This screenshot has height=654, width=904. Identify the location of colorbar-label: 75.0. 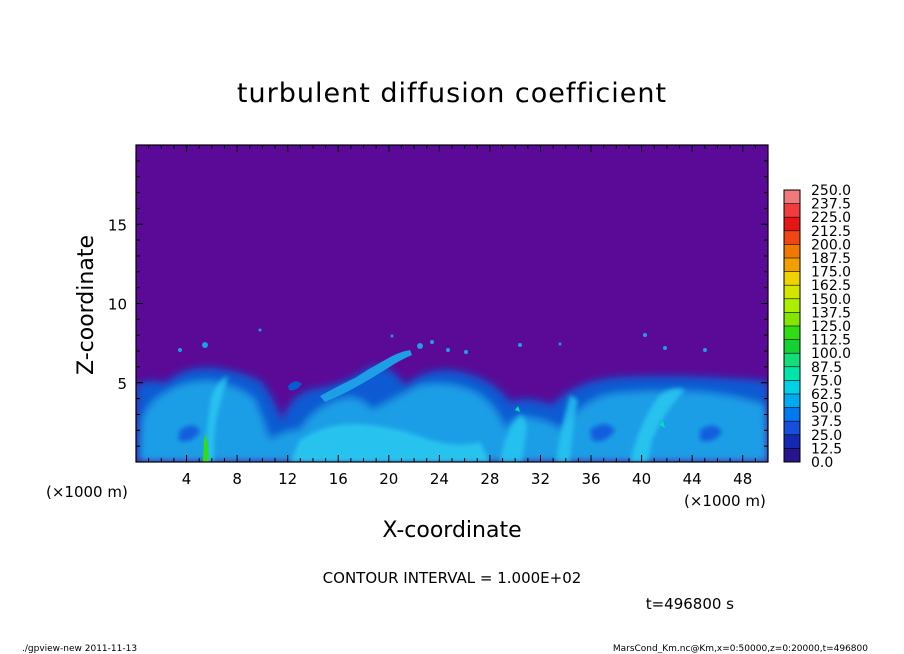
(826, 381).